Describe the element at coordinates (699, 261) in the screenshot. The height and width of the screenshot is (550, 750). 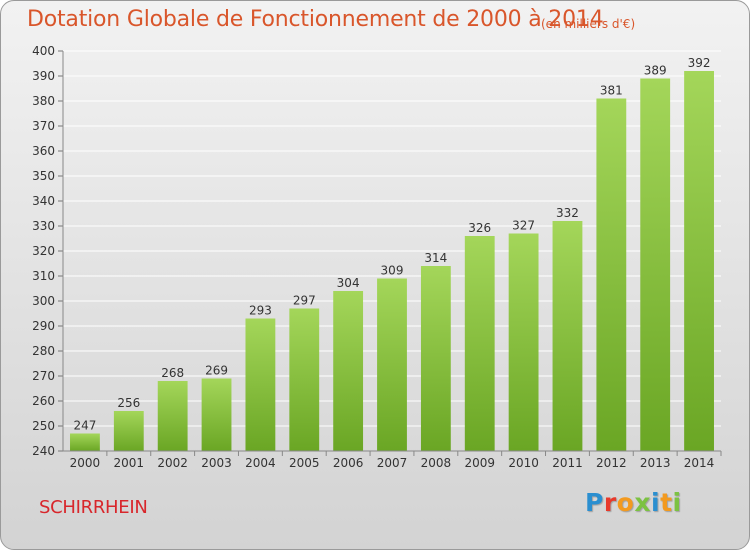
I see `bar-2014` at that location.